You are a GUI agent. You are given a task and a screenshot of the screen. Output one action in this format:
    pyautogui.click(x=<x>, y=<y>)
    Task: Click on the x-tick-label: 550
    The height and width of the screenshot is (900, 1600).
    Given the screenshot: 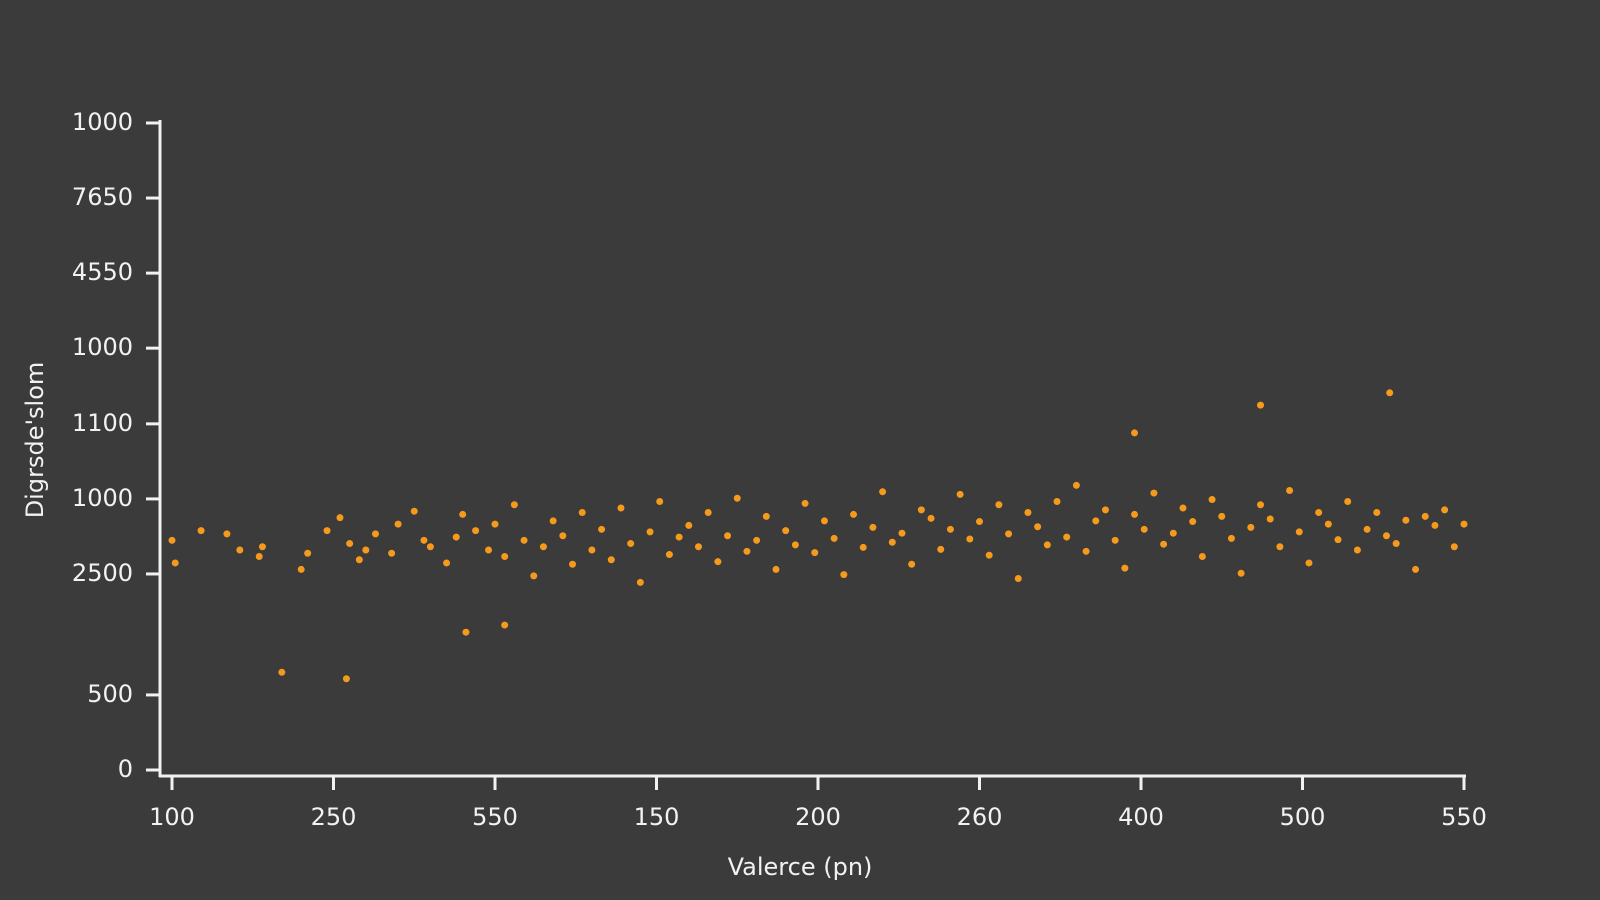 What is the action you would take?
    pyautogui.click(x=495, y=817)
    